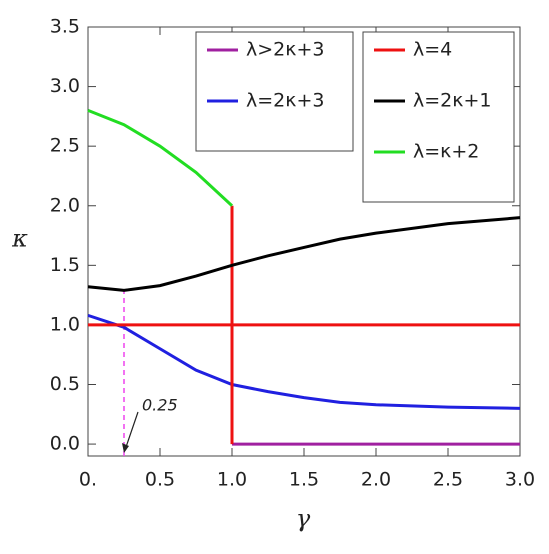  I want to click on legend-label: λ>2κ+3, so click(285, 50).